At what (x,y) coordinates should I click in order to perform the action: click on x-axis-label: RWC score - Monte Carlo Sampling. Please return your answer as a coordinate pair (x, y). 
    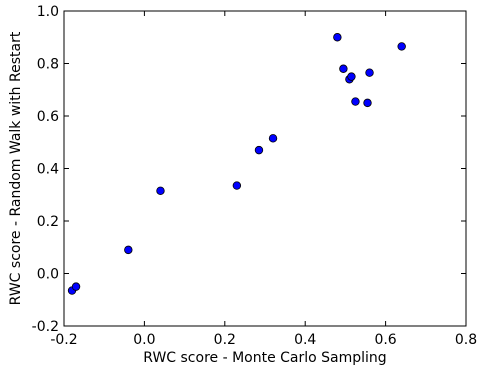
    Looking at the image, I should click on (264, 358).